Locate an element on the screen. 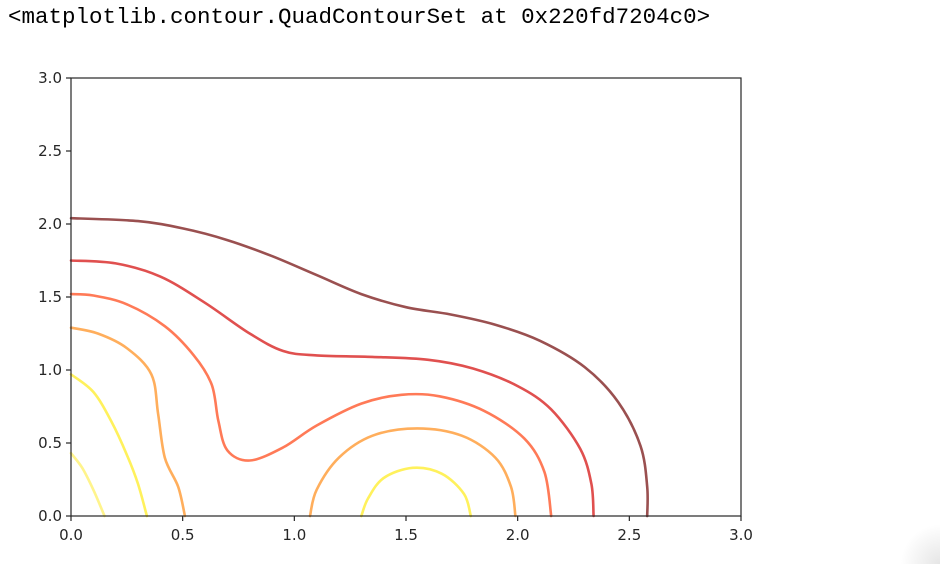 Image resolution: width=940 pixels, height=564 pixels. y-tick-label: 2.0 is located at coordinates (50, 224).